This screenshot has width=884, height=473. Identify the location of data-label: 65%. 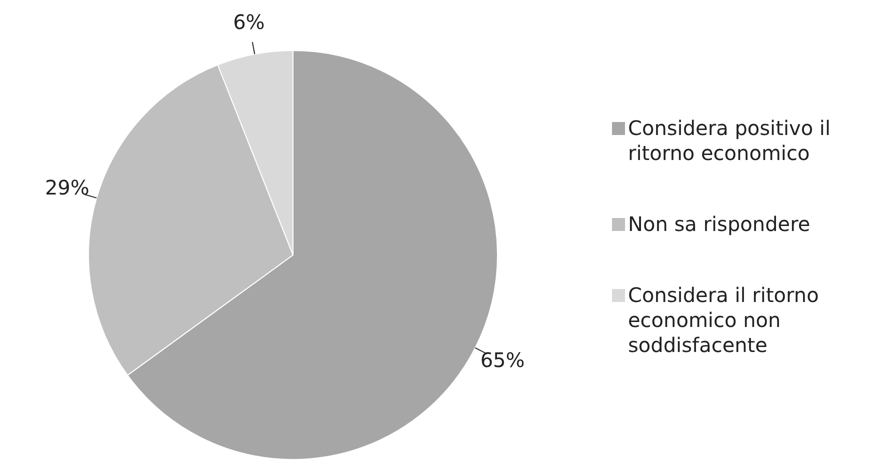
(502, 360).